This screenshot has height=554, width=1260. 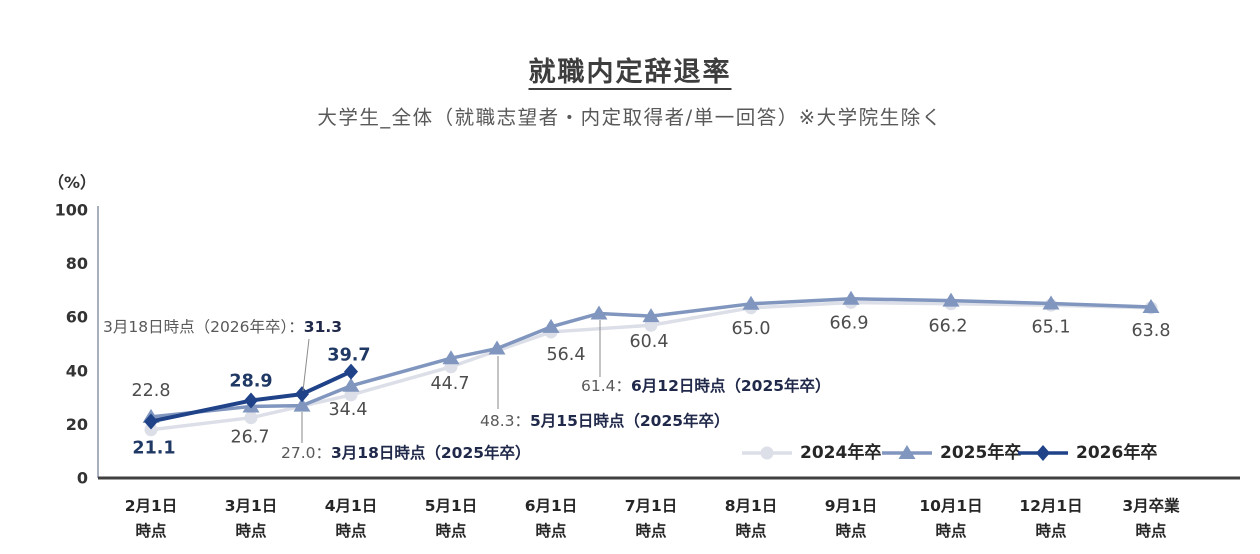 I want to click on annotation-emphasis: 3月18日時点（2025年卒）, so click(x=431, y=452).